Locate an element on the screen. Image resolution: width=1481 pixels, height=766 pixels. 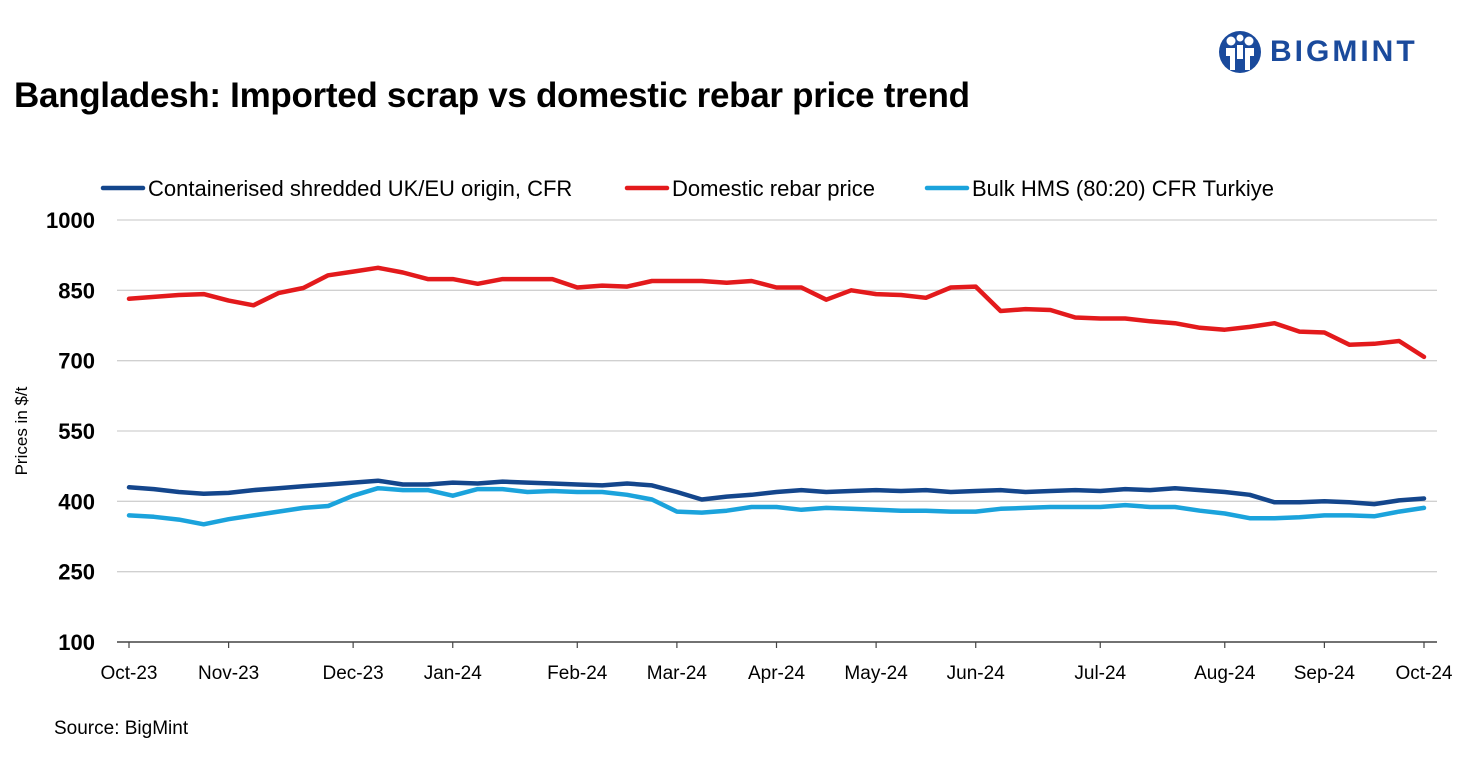
y-axis-ticks: 100 250 400 550 700 850 1000 is located at coordinates (70, 431).